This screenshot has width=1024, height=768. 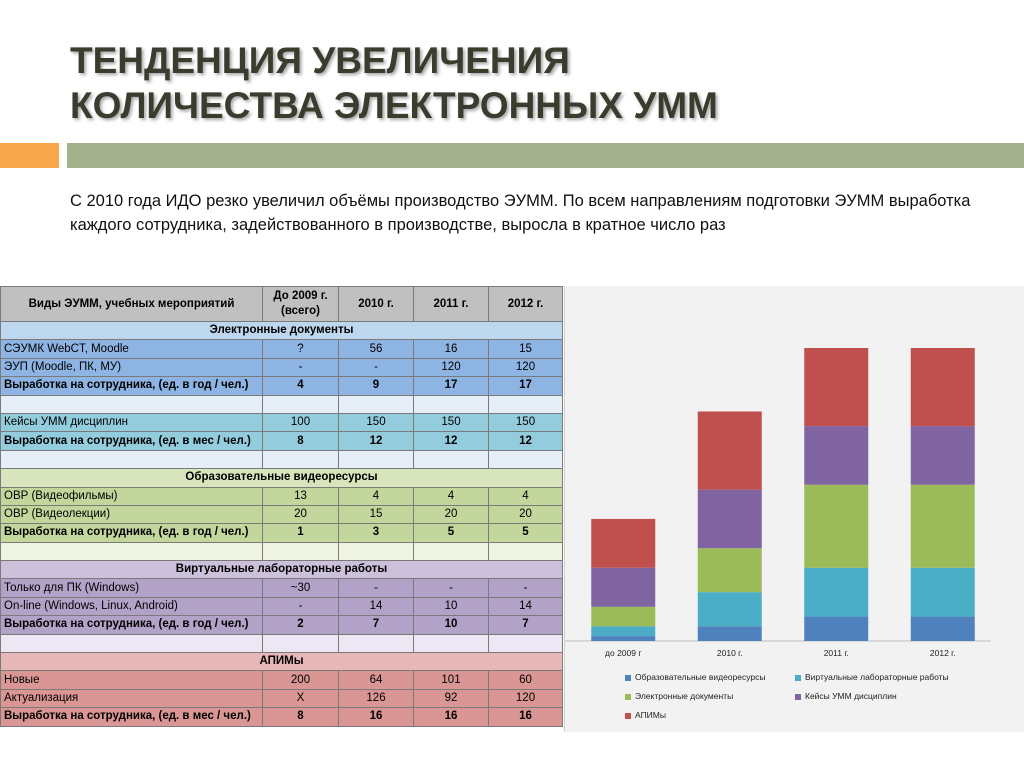 What do you see at coordinates (300, 680) in the screenshot?
I see `row-value: 200` at bounding box center [300, 680].